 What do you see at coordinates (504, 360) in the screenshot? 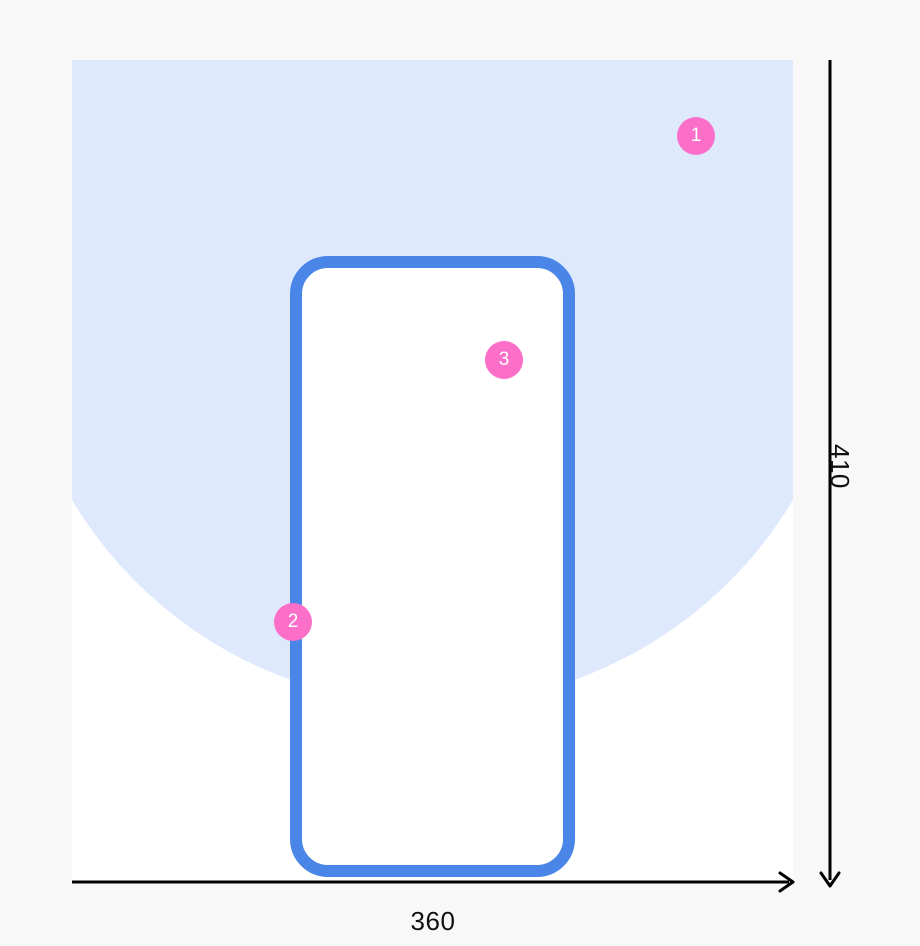
I see `annotation-badge-3: 3` at bounding box center [504, 360].